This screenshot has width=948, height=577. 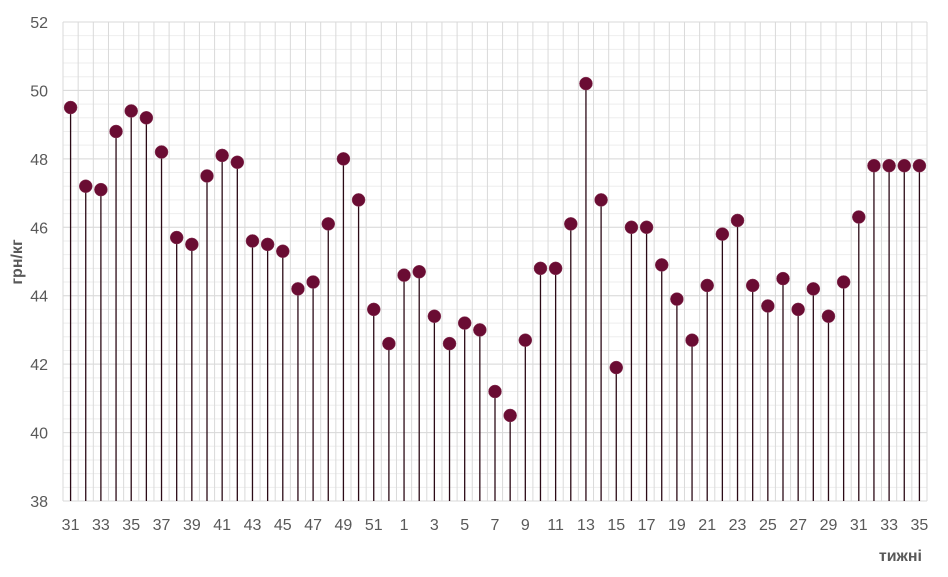 I want to click on x-tick-label: 45, so click(x=283, y=525).